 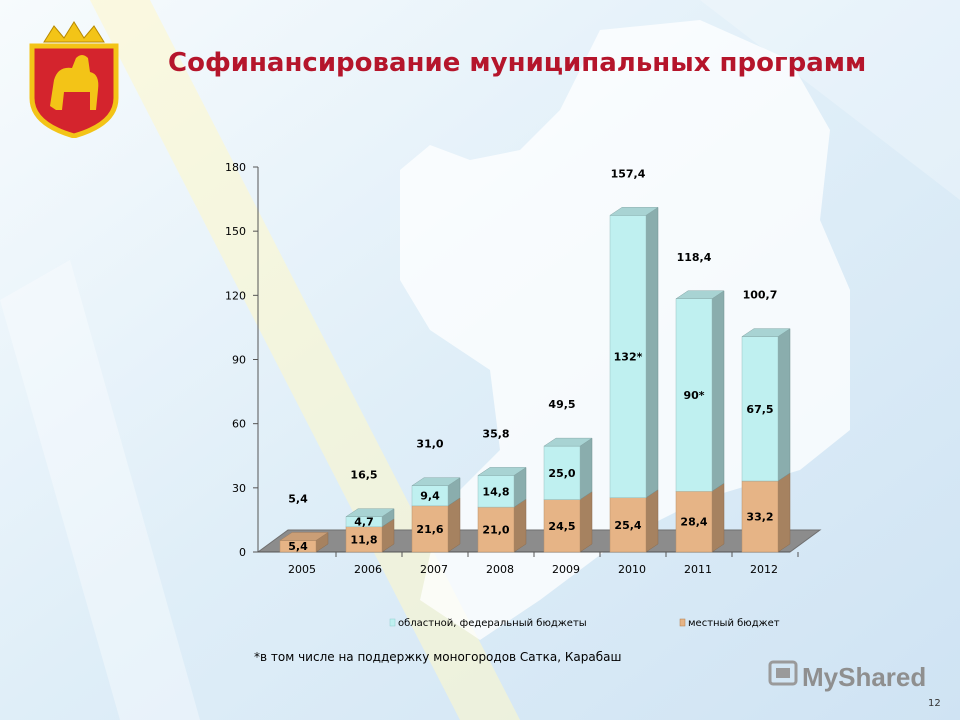 I want to click on bar-regional-2012-top, so click(x=766, y=332).